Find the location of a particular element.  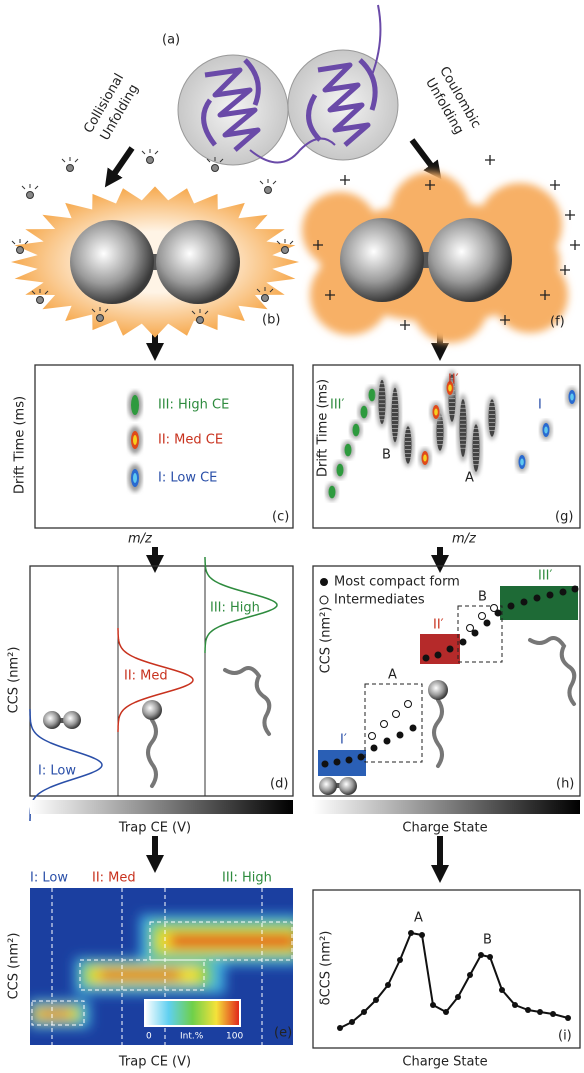

panel-label: (f) is located at coordinates (557, 322).